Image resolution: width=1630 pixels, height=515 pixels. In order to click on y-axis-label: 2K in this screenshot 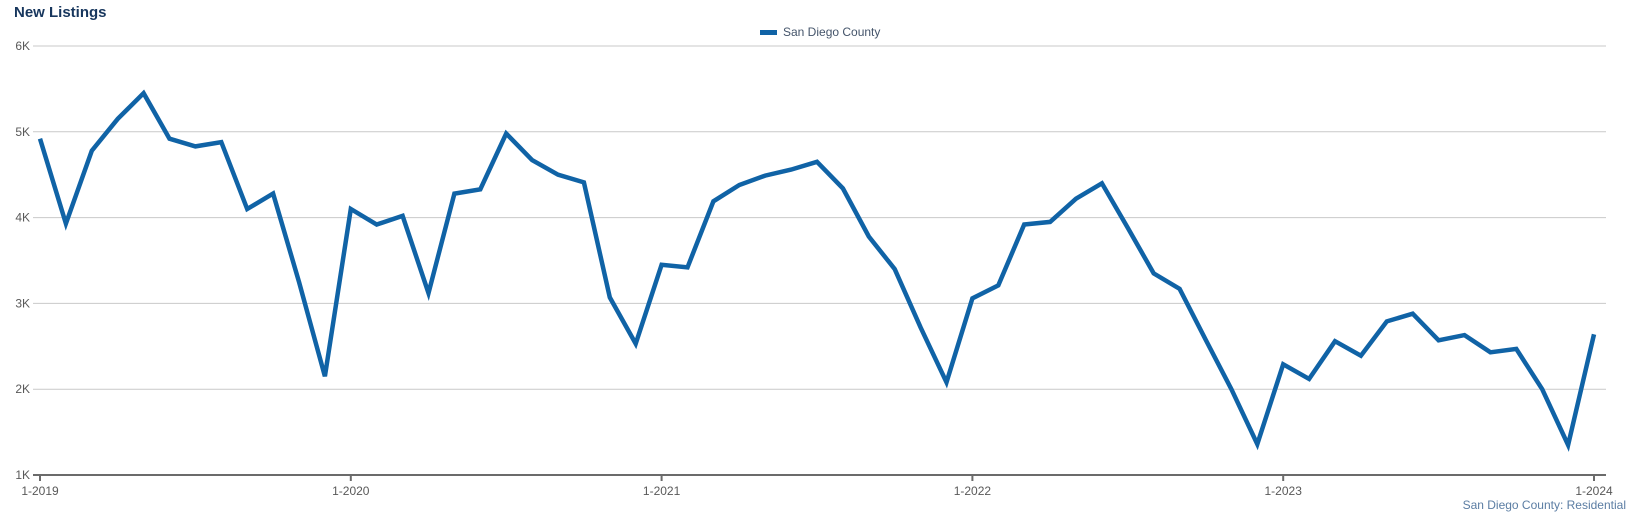, I will do `click(22, 389)`.